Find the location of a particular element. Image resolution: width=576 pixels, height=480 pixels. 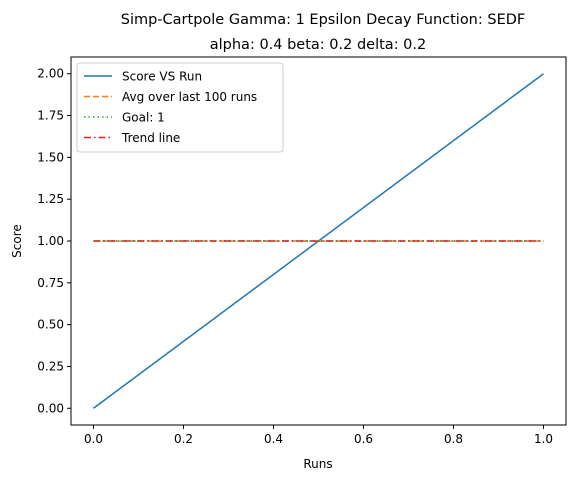

x-tick-label: 0.4 is located at coordinates (273, 439).